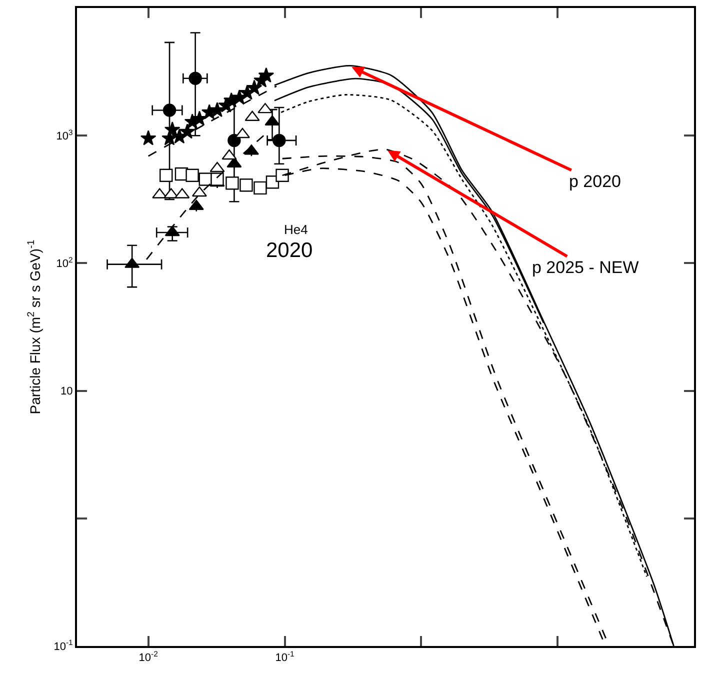 The image size is (710, 678). I want to click on y-tick-label: 10$^{-1}$, so click(63, 645).